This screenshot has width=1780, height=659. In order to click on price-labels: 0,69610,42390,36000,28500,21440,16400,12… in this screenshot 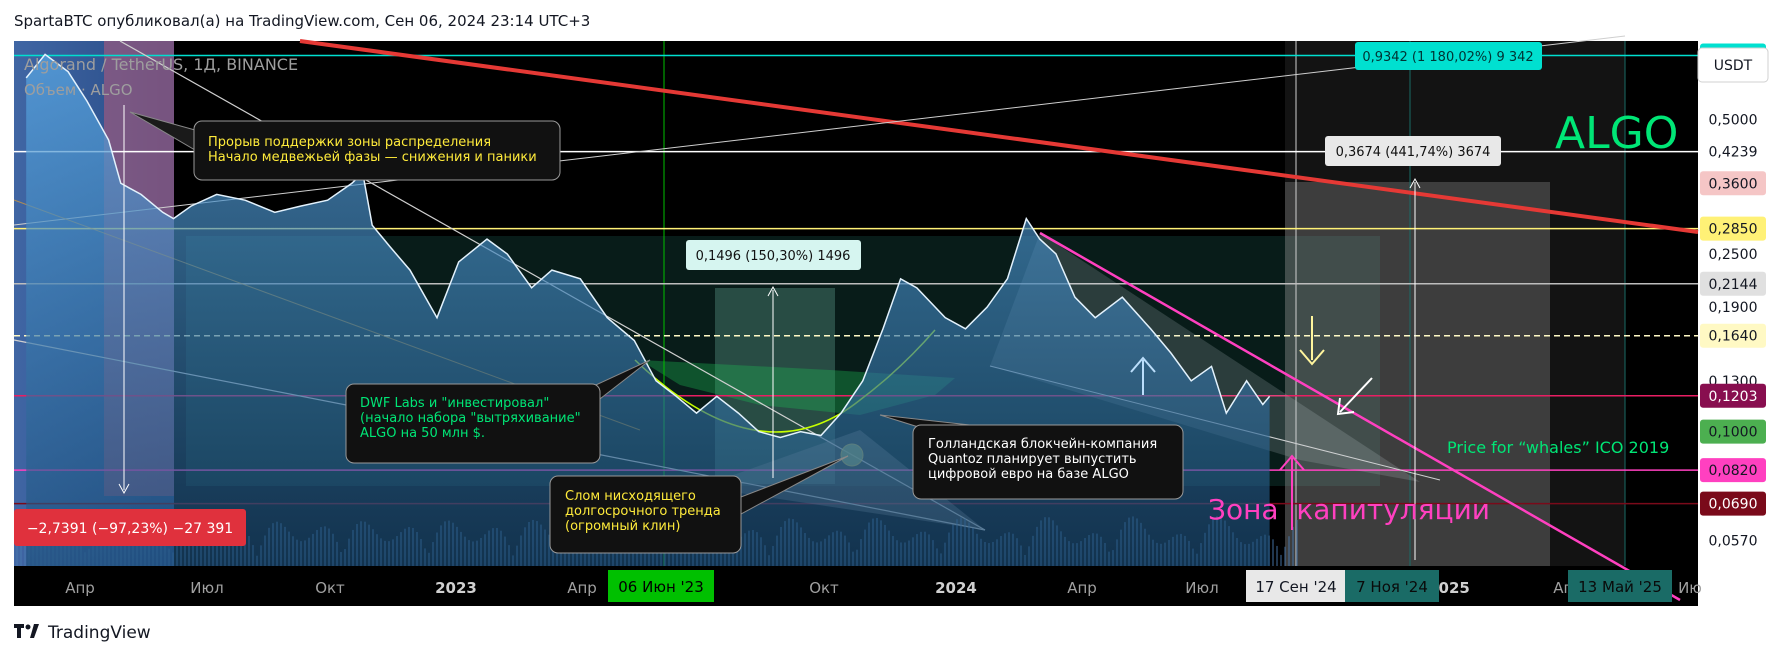, I will do `click(1733, 279)`.